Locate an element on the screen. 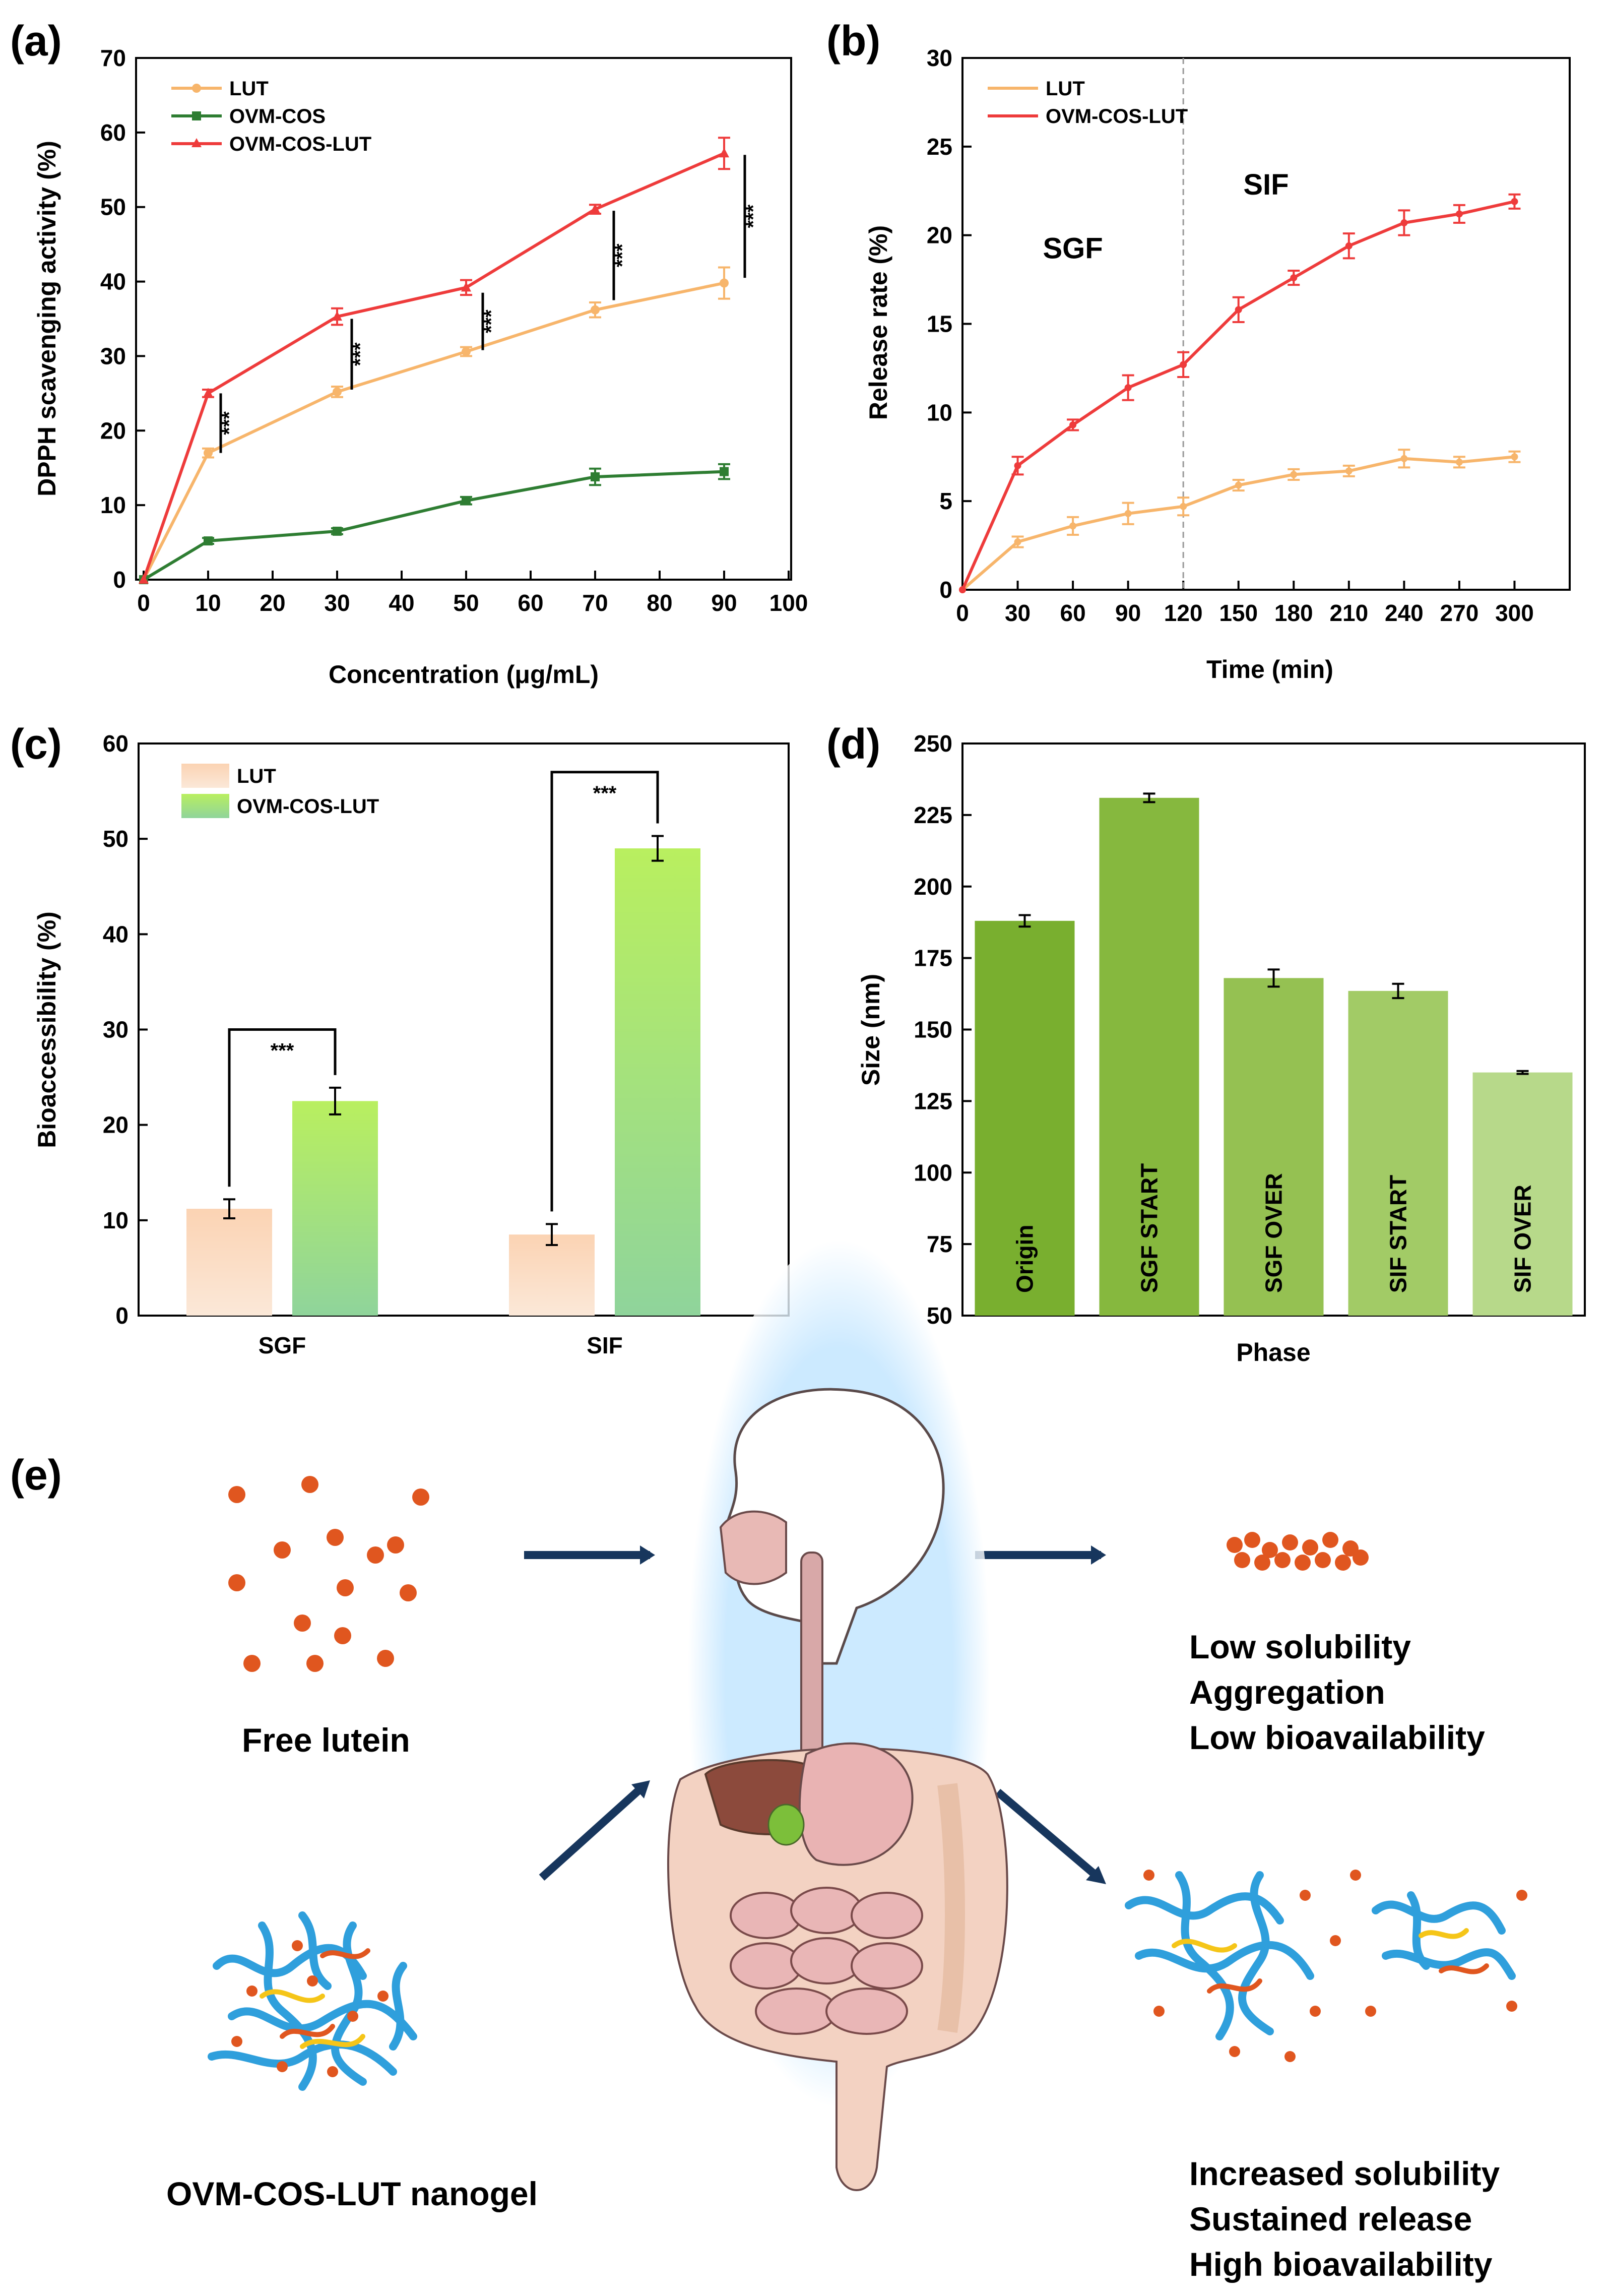 This screenshot has width=1608, height=2296. panel-d-x-title: Phase is located at coordinates (1273, 1352).